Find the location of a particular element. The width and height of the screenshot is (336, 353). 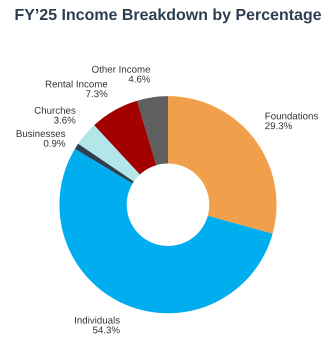

data-label: 4.6% is located at coordinates (139, 79).